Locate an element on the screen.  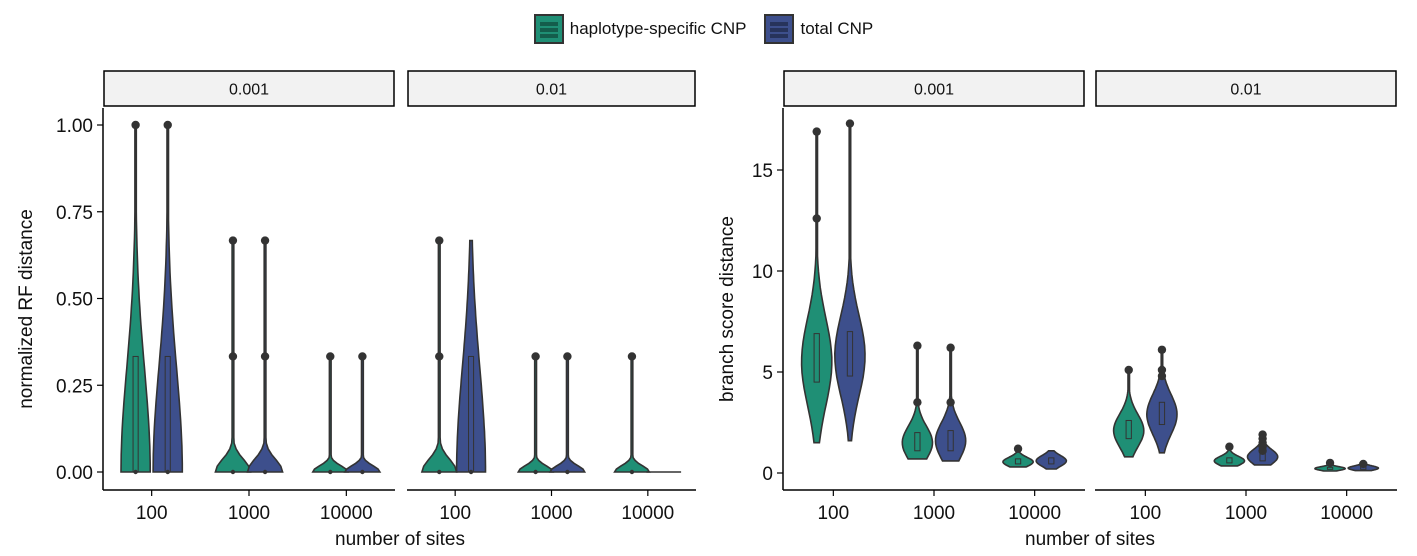
legend-item-total: total CNP is located at coordinates (818, 29).